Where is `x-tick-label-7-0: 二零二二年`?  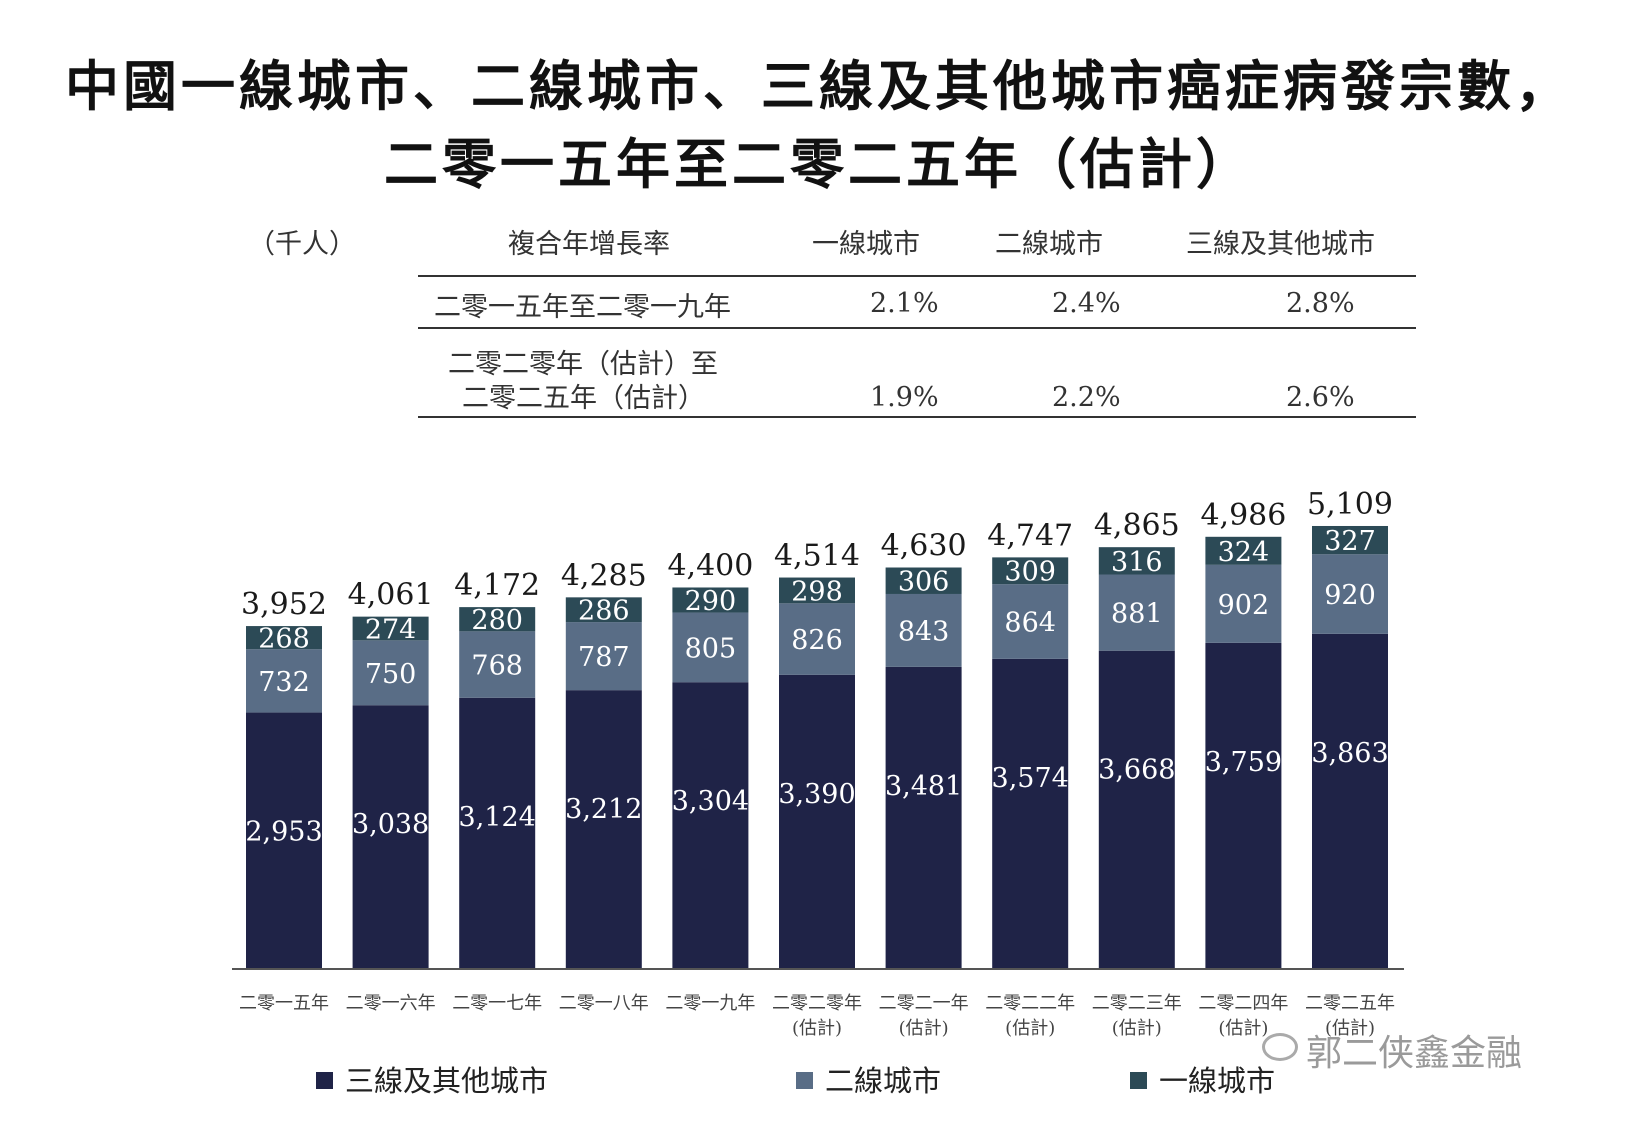
x-tick-label-7-0: 二零二二年 is located at coordinates (1030, 1003).